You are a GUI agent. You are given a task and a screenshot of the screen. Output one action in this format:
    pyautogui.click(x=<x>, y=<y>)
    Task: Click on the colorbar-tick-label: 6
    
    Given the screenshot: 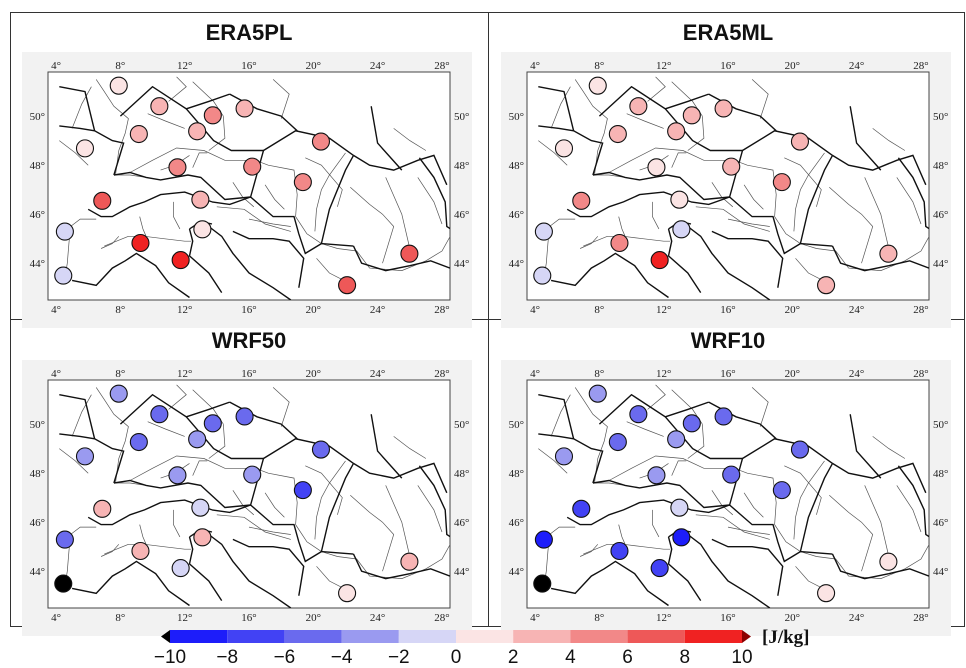 What is the action you would take?
    pyautogui.click(x=627, y=657)
    